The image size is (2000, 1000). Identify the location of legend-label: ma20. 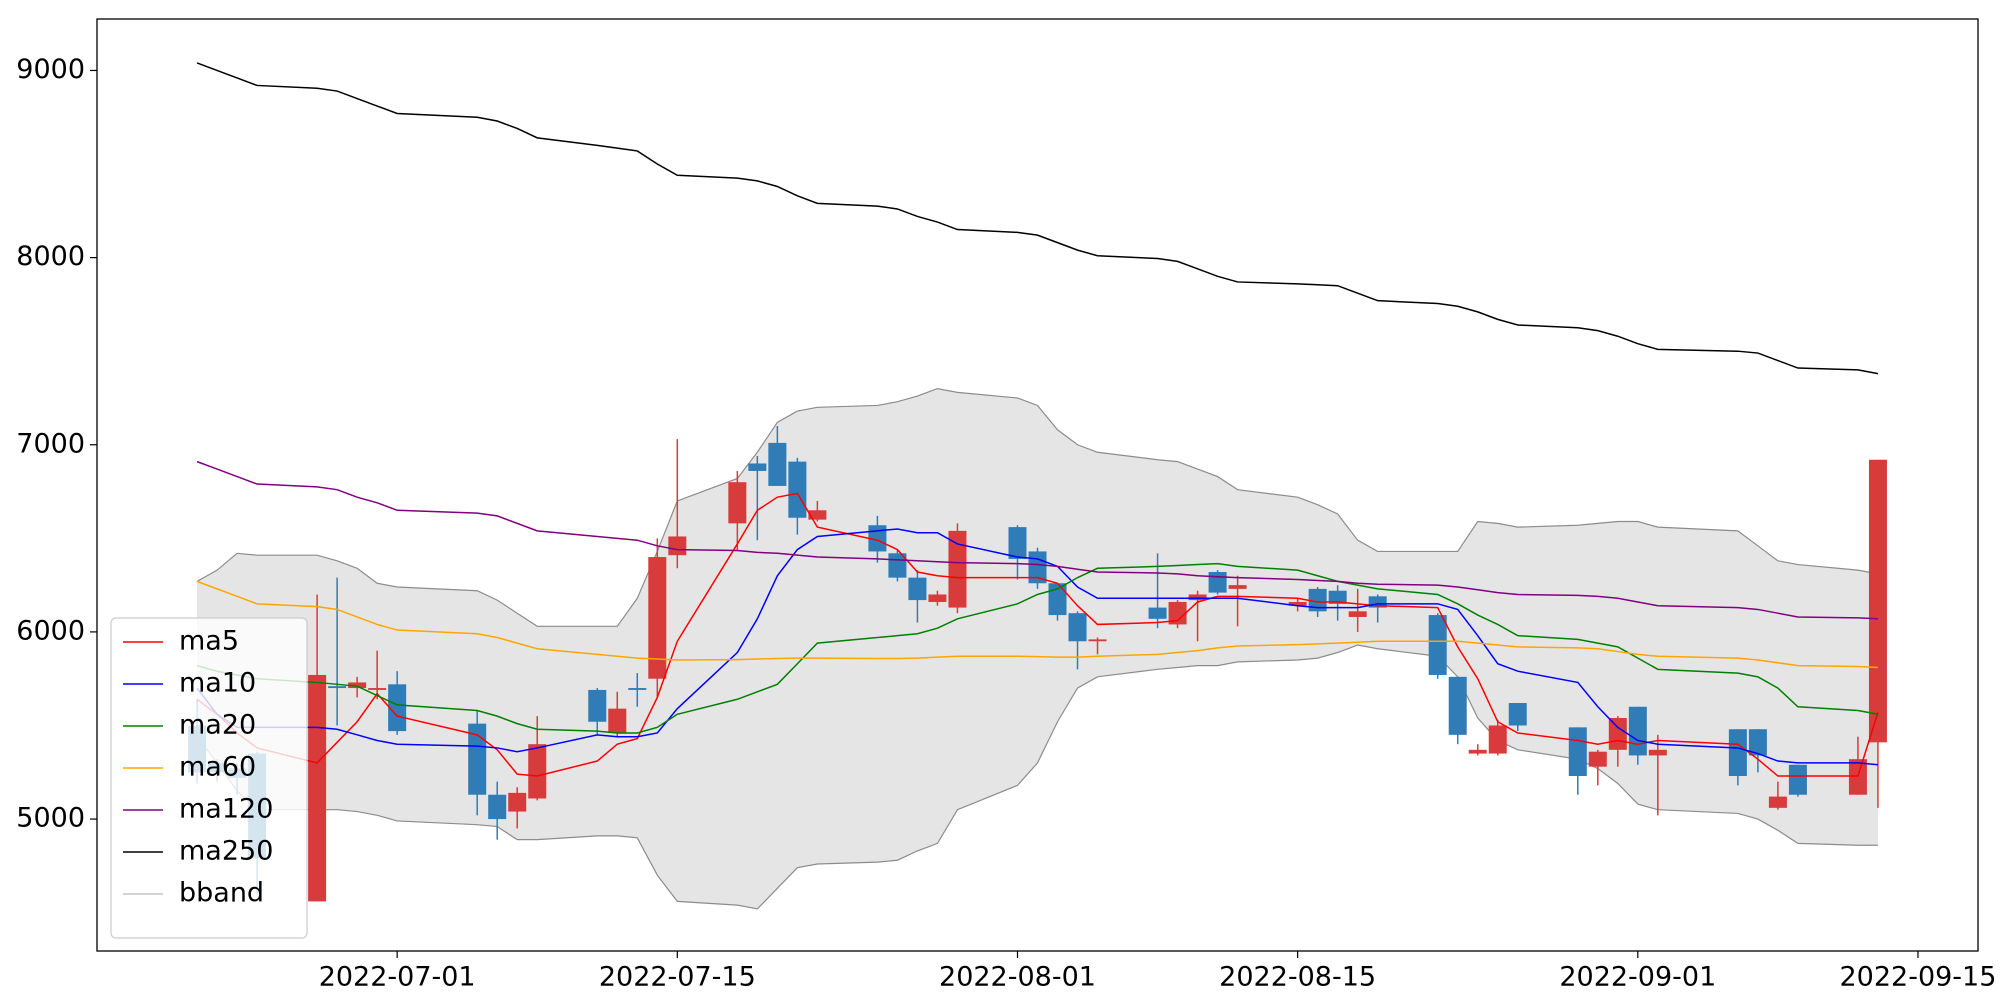
(217, 725).